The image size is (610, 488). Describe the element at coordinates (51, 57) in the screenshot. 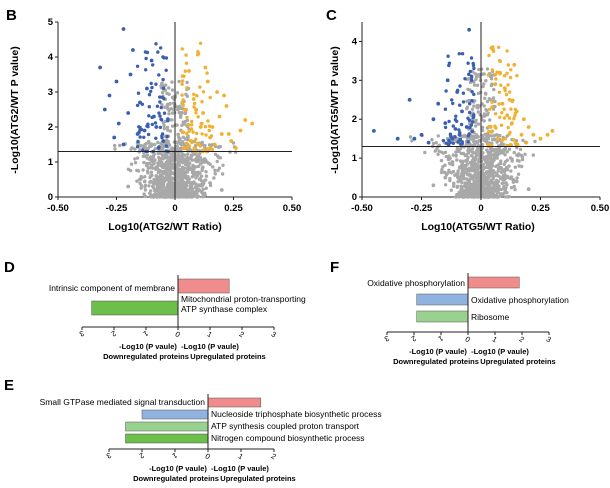

I see `y-tick-label: 4` at that location.